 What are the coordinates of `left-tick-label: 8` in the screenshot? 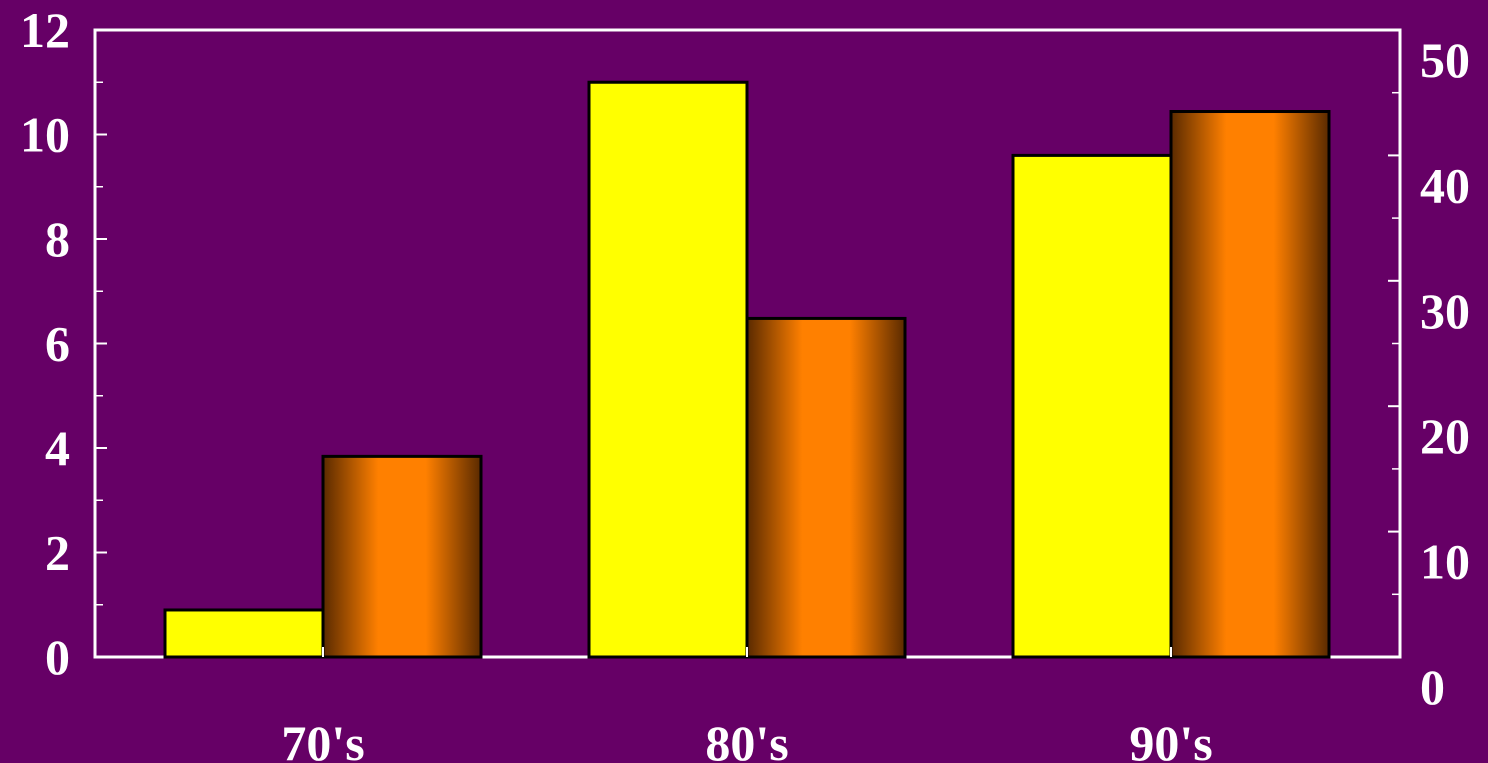 It's located at (57, 239).